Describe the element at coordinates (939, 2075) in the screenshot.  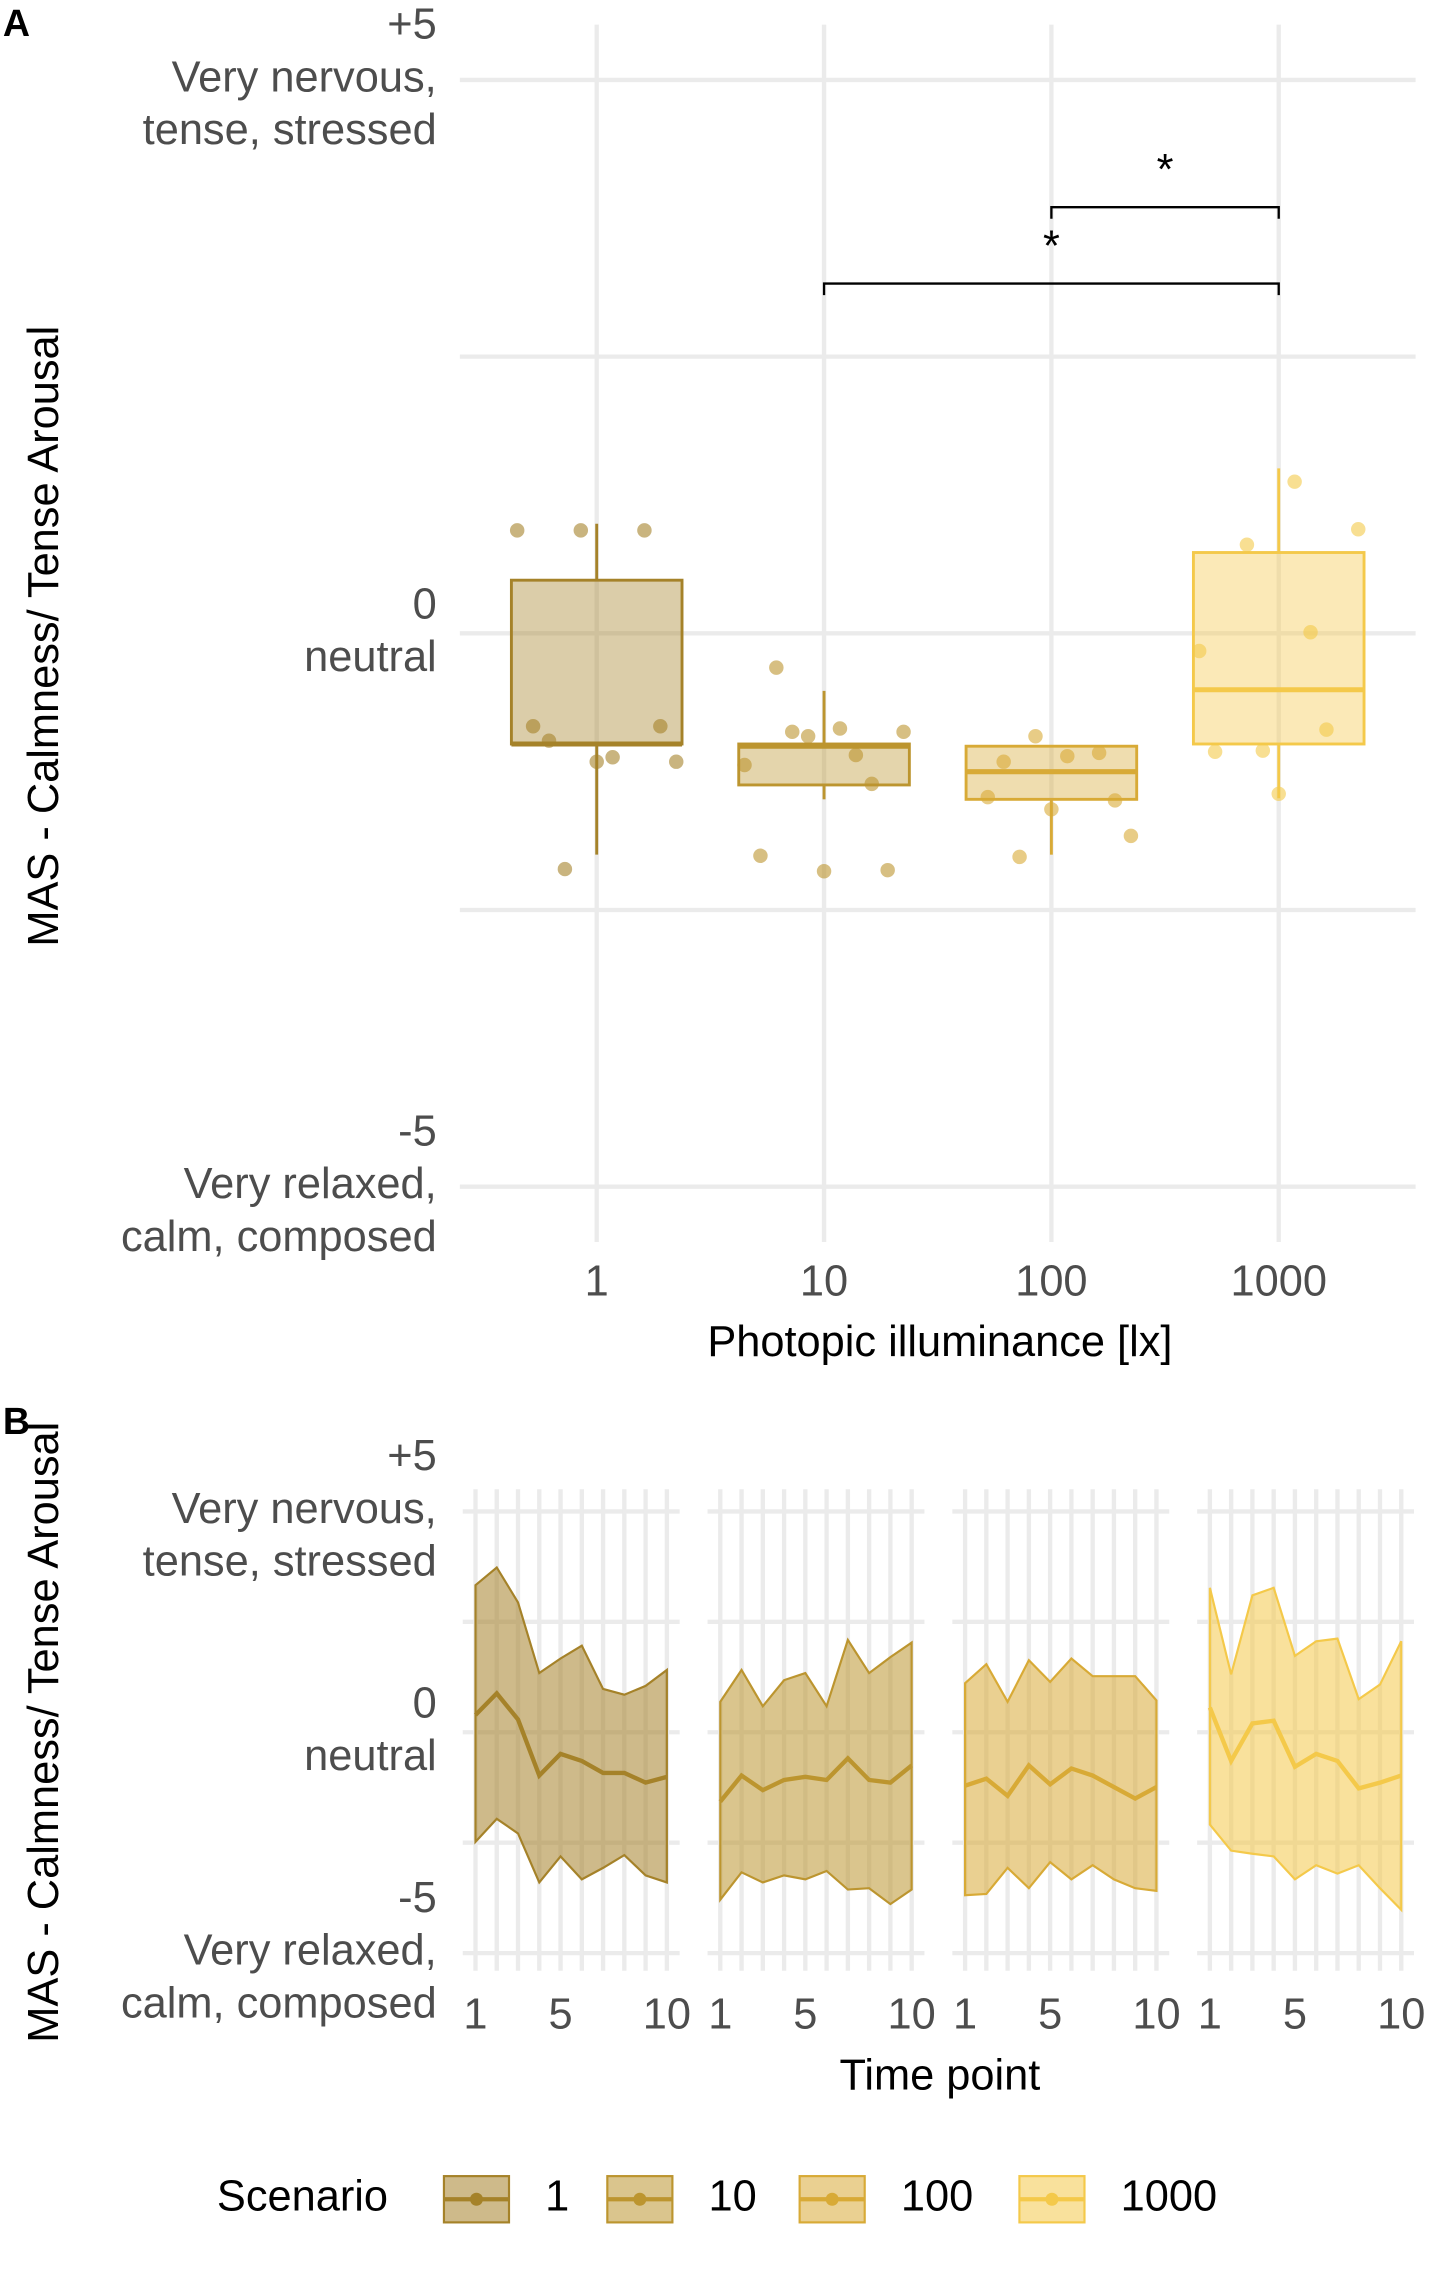
I see `x-axis-title: Time point` at that location.